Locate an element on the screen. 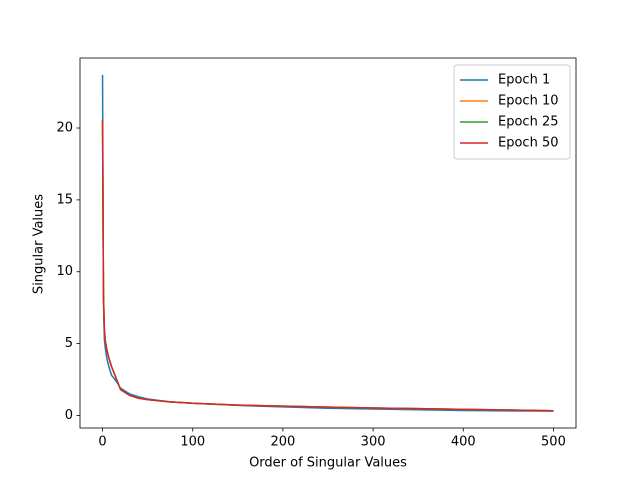 This screenshot has width=640, height=482. y-tick-label: 20 is located at coordinates (64, 128).